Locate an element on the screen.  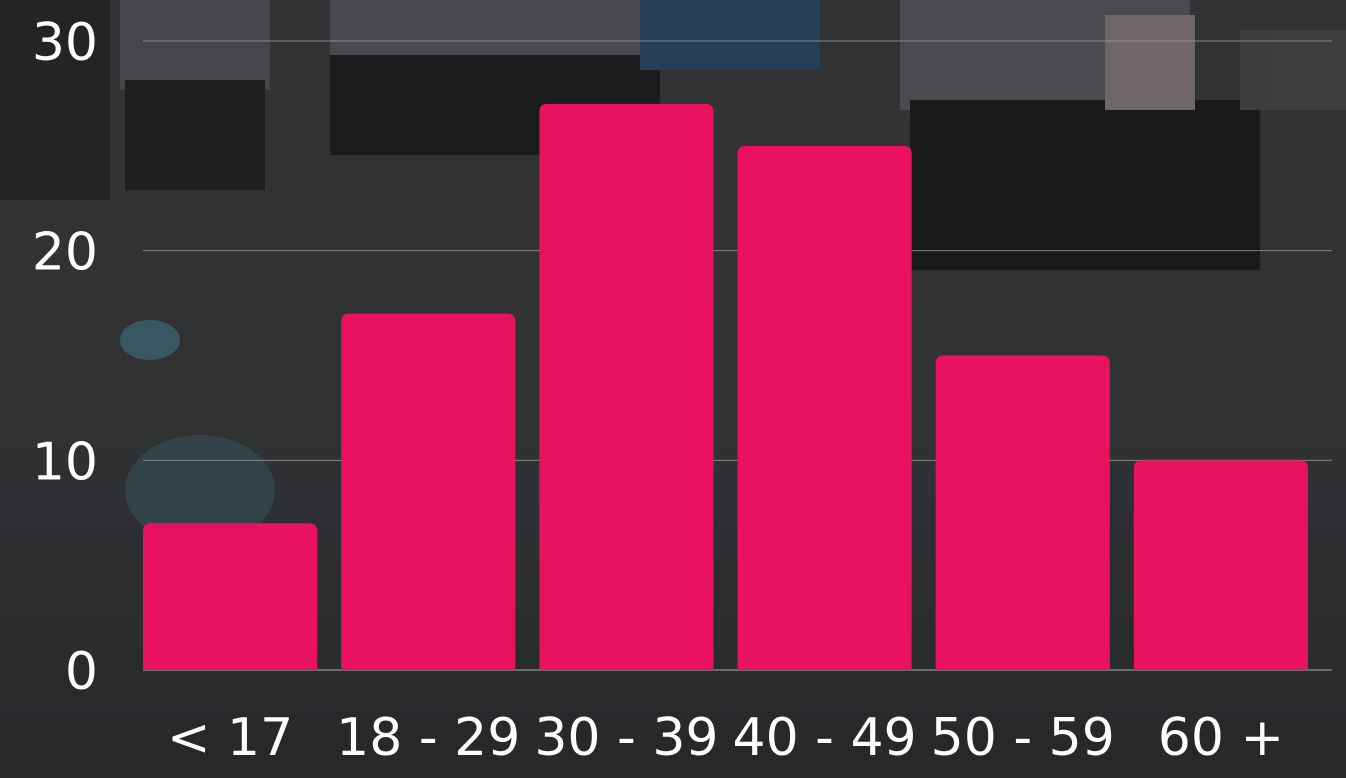
y-tick-label: 30 is located at coordinates (65, 43).